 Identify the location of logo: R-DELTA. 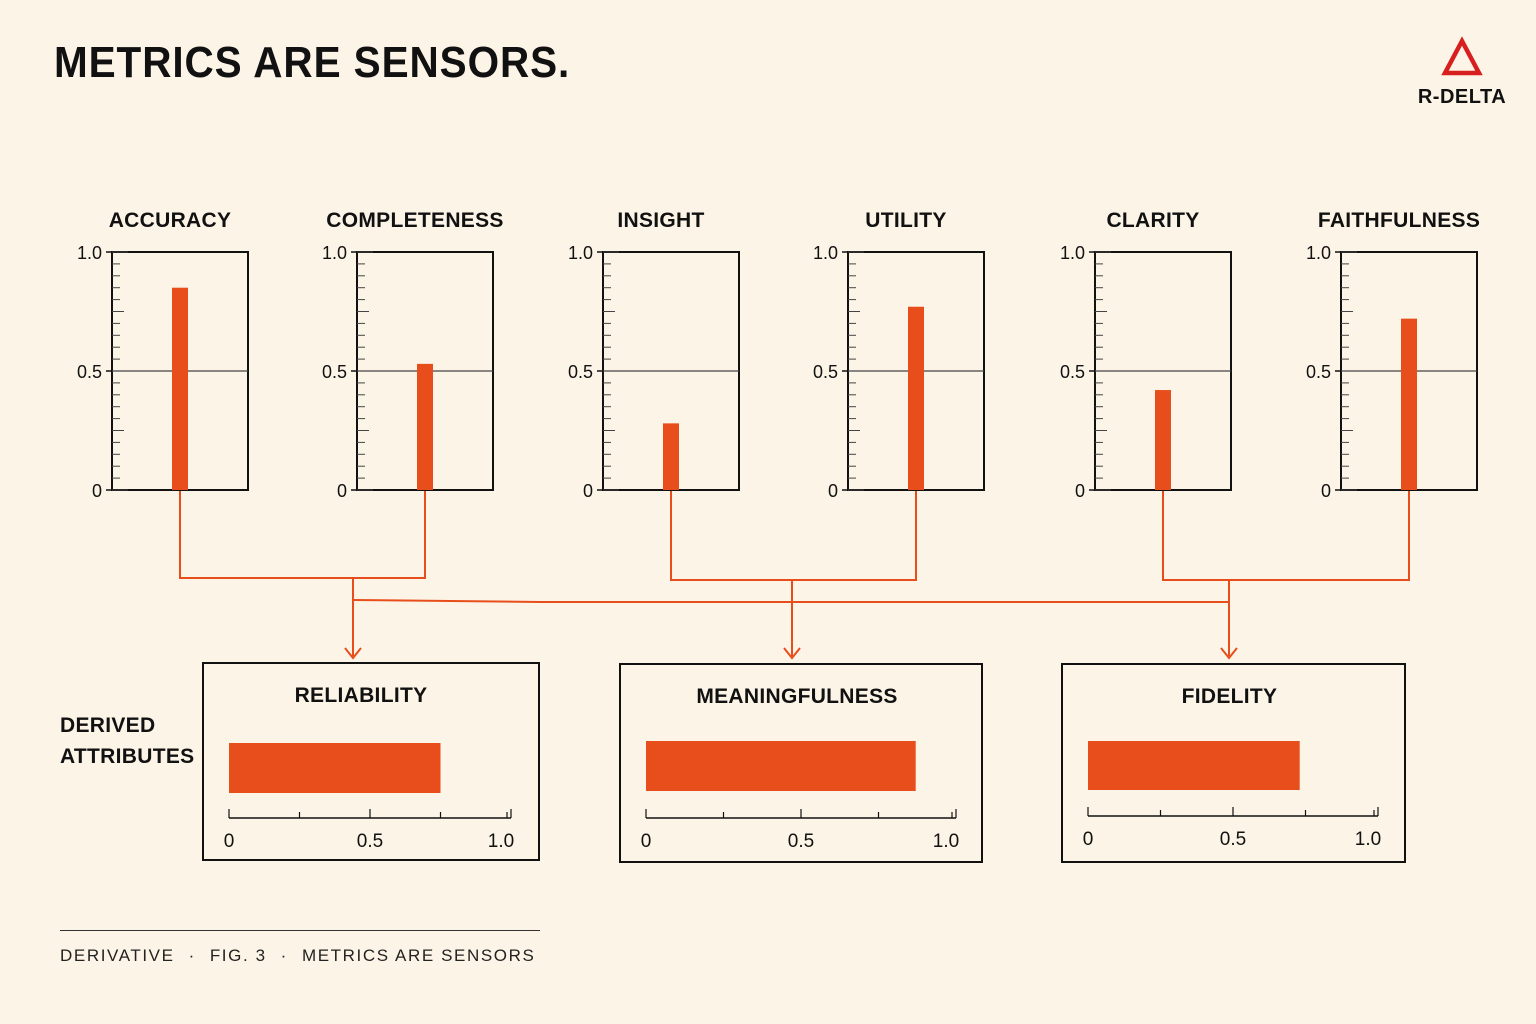
(1462, 72).